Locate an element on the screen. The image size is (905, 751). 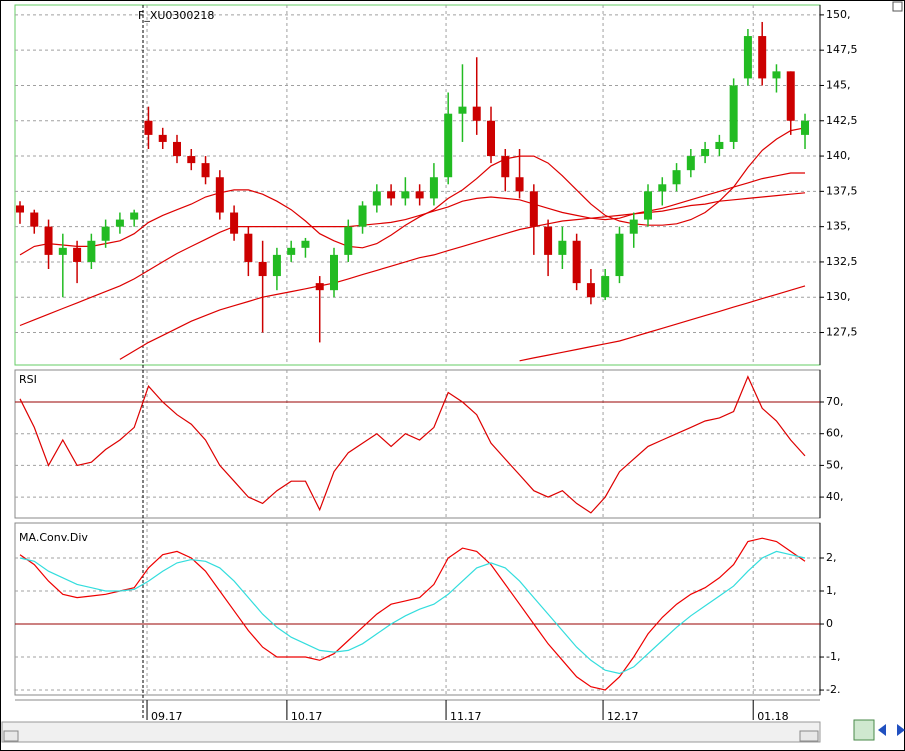
y-tick-label: 145, is located at coordinates (838, 84).